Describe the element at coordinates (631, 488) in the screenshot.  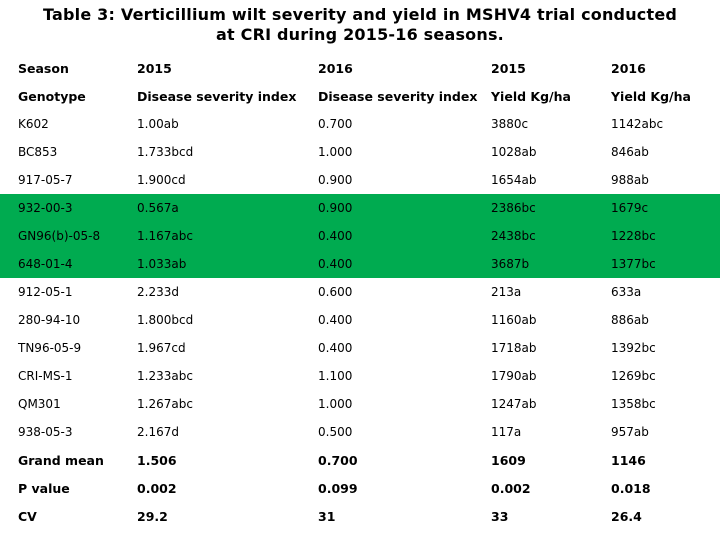
I see `yield-2016-cell: 0.018` at that location.